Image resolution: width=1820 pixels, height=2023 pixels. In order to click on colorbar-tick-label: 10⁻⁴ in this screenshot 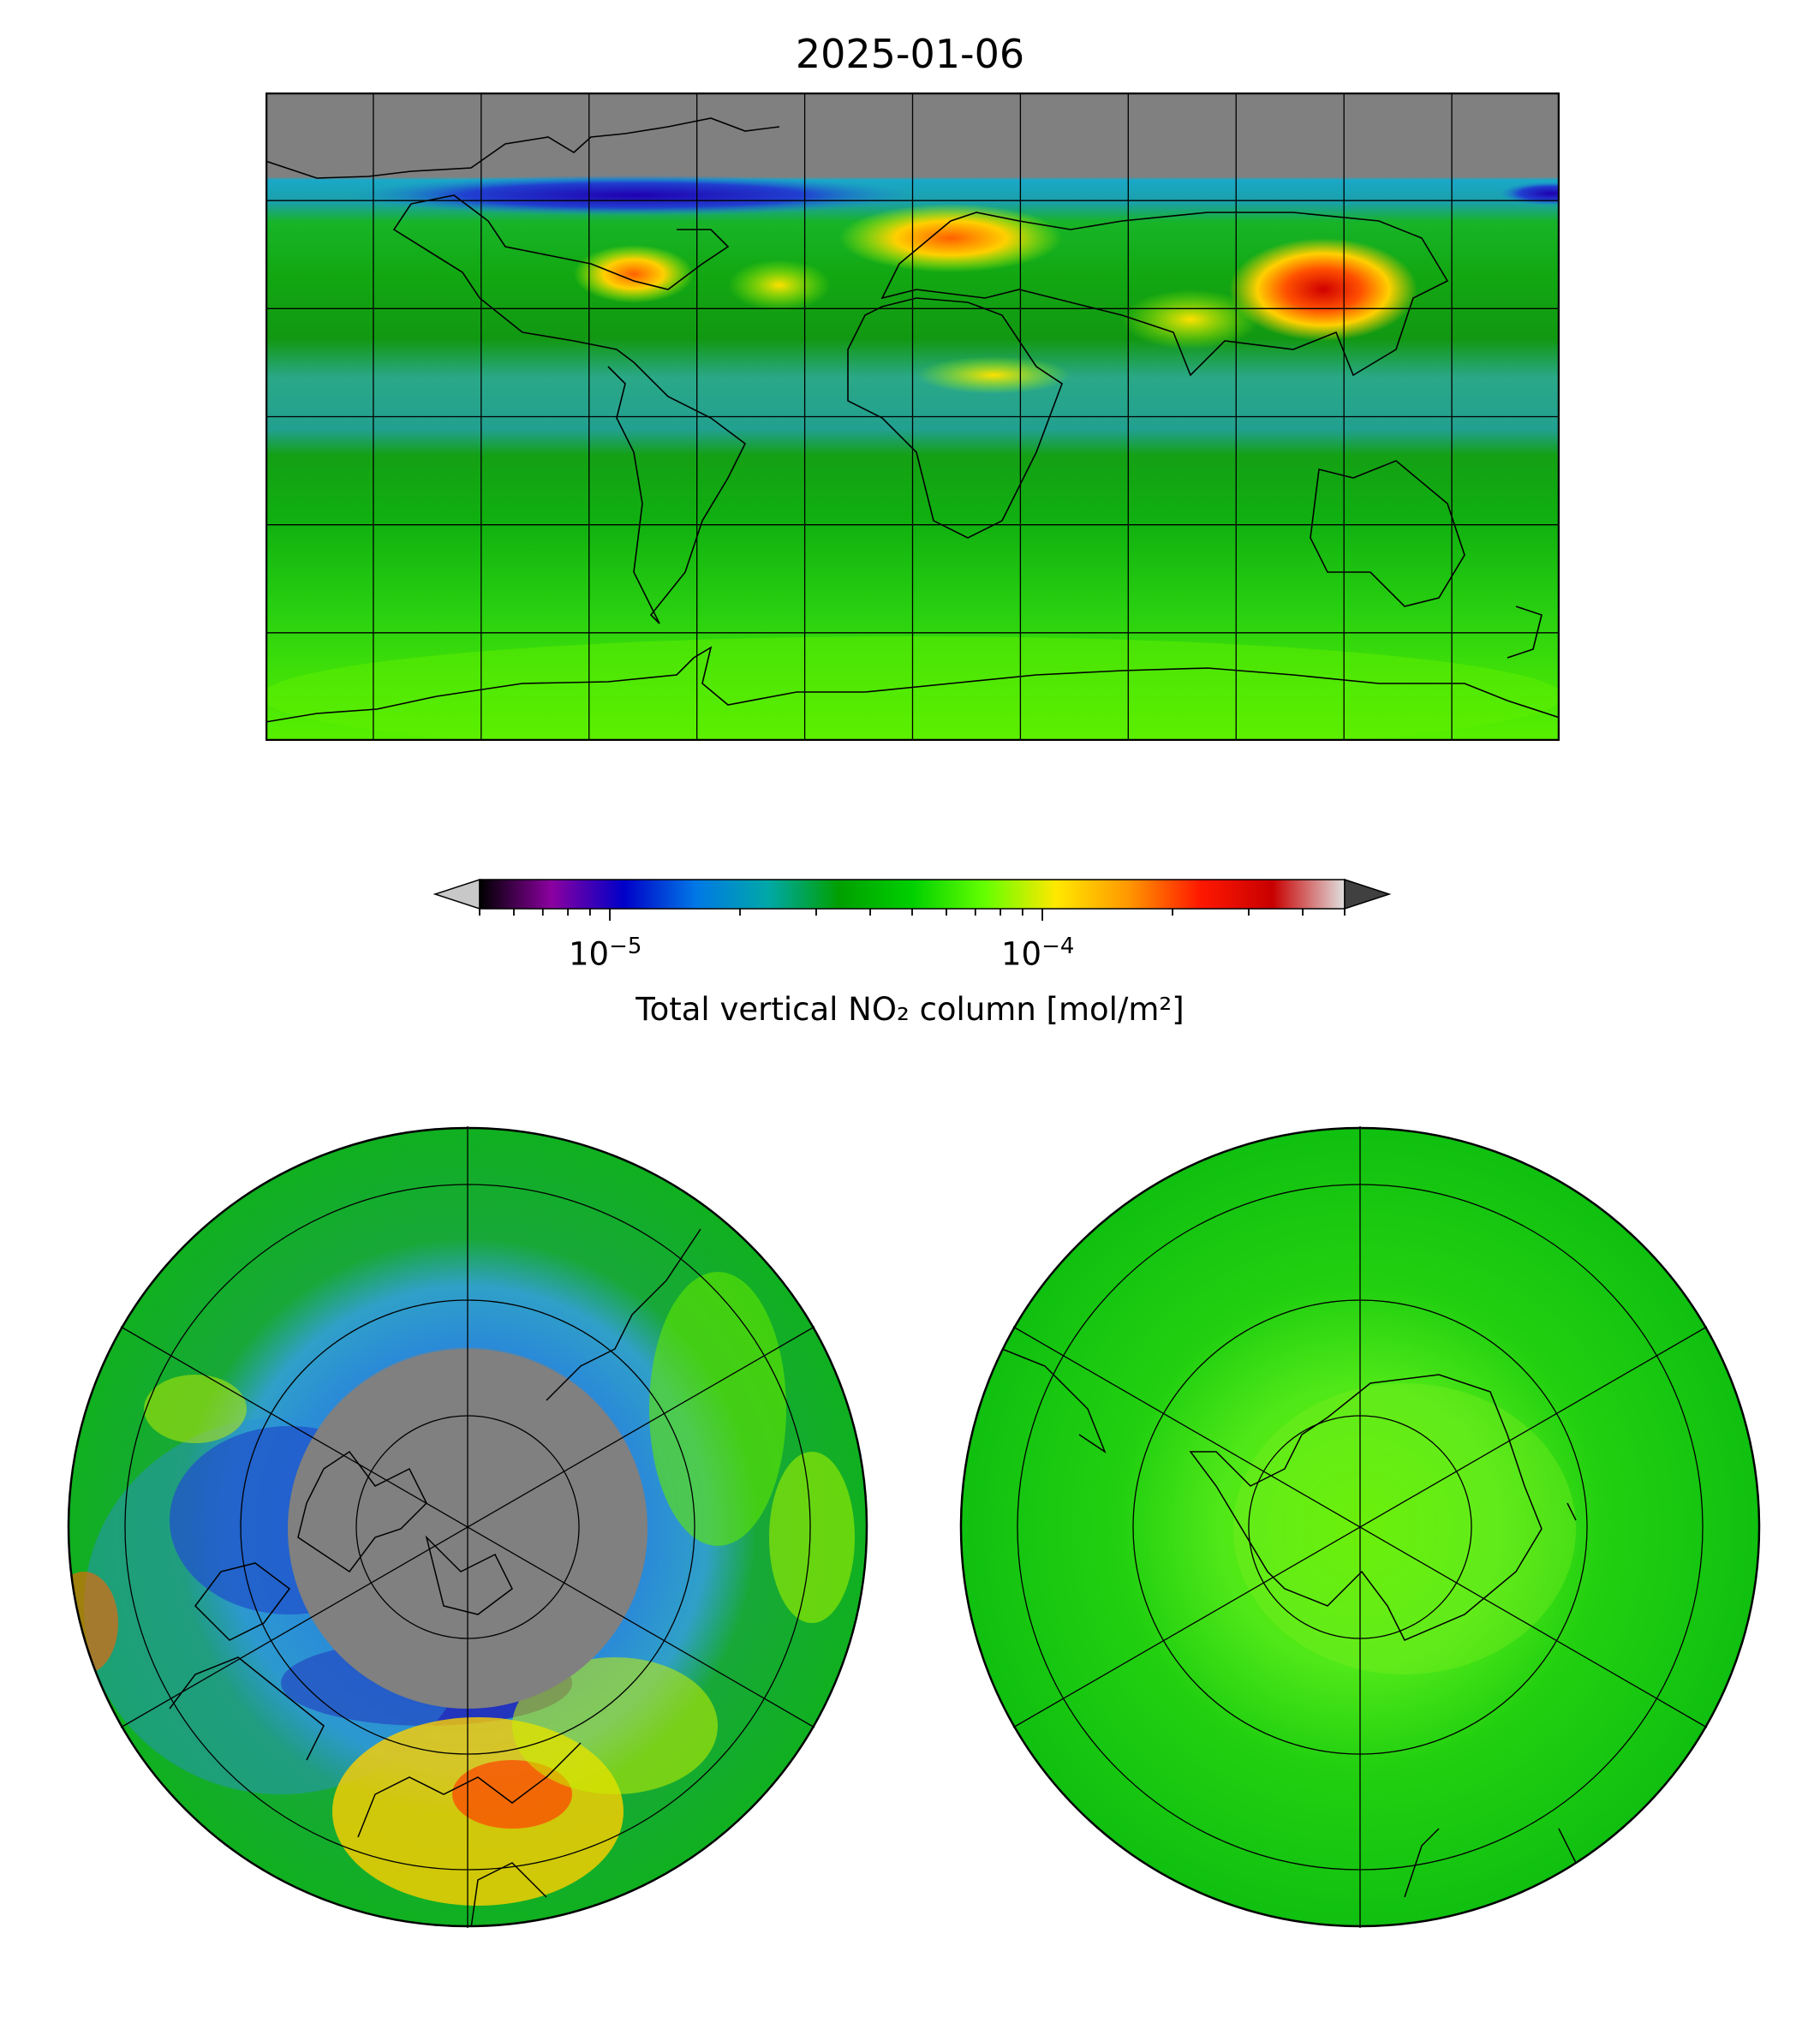, I will do `click(1038, 953)`.